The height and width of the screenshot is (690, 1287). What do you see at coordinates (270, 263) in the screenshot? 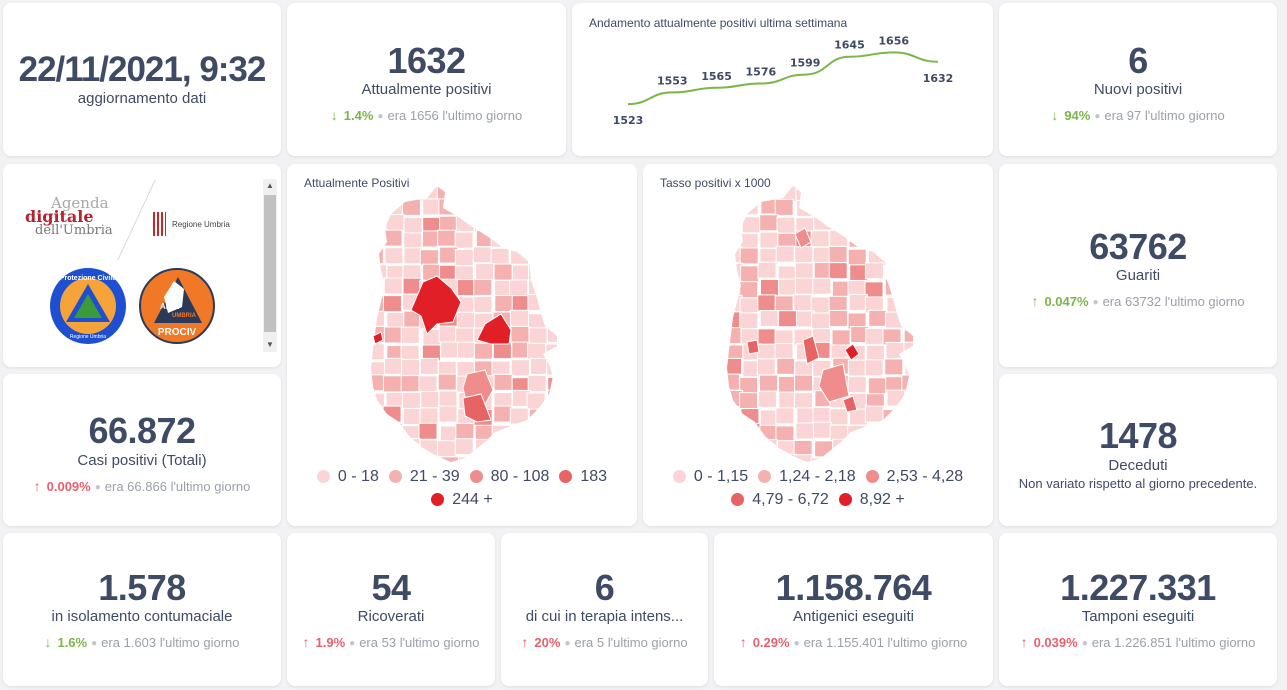
I see `scroll-thumb` at bounding box center [270, 263].